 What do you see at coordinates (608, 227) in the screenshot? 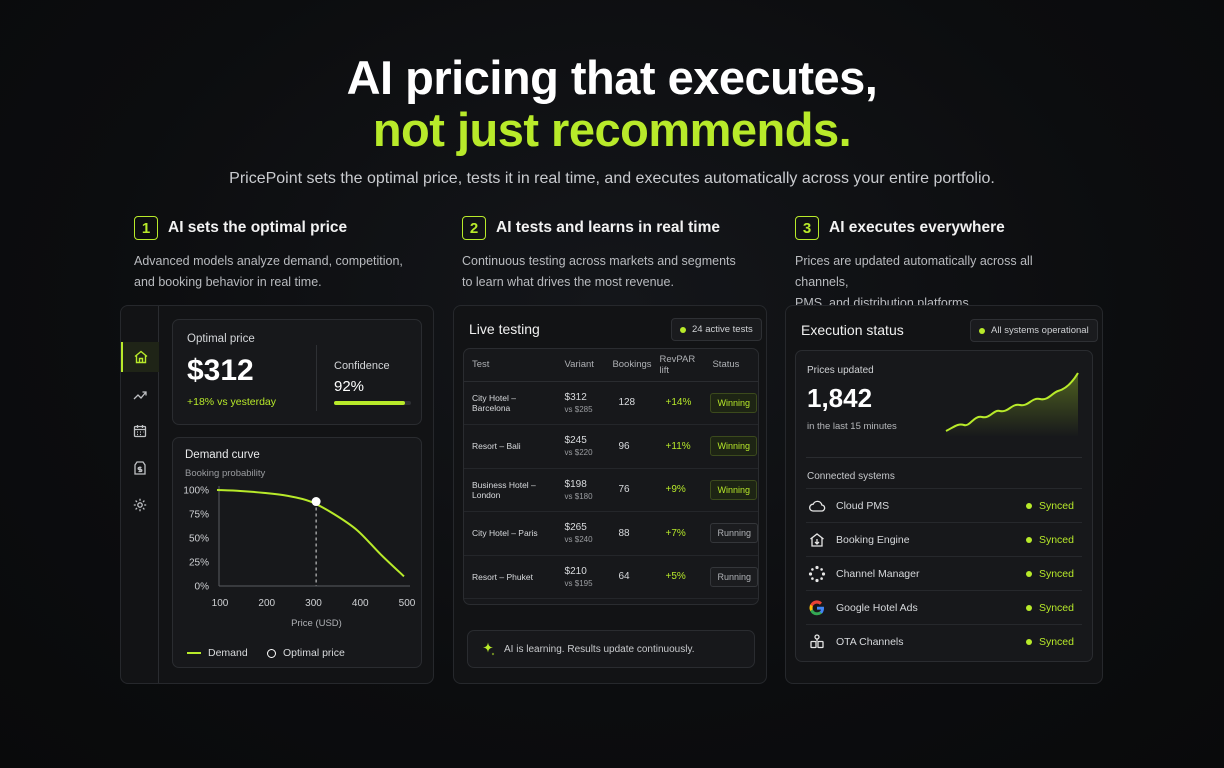
I see `step-title: AI tests and learns in real time` at bounding box center [608, 227].